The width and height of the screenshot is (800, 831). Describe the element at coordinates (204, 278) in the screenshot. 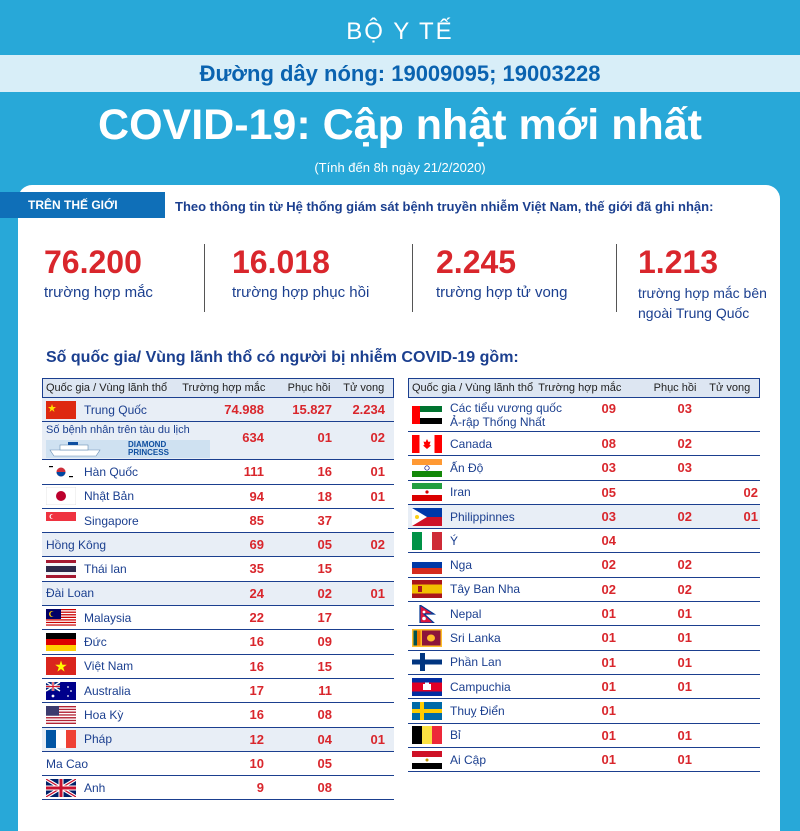

I see `divider` at that location.